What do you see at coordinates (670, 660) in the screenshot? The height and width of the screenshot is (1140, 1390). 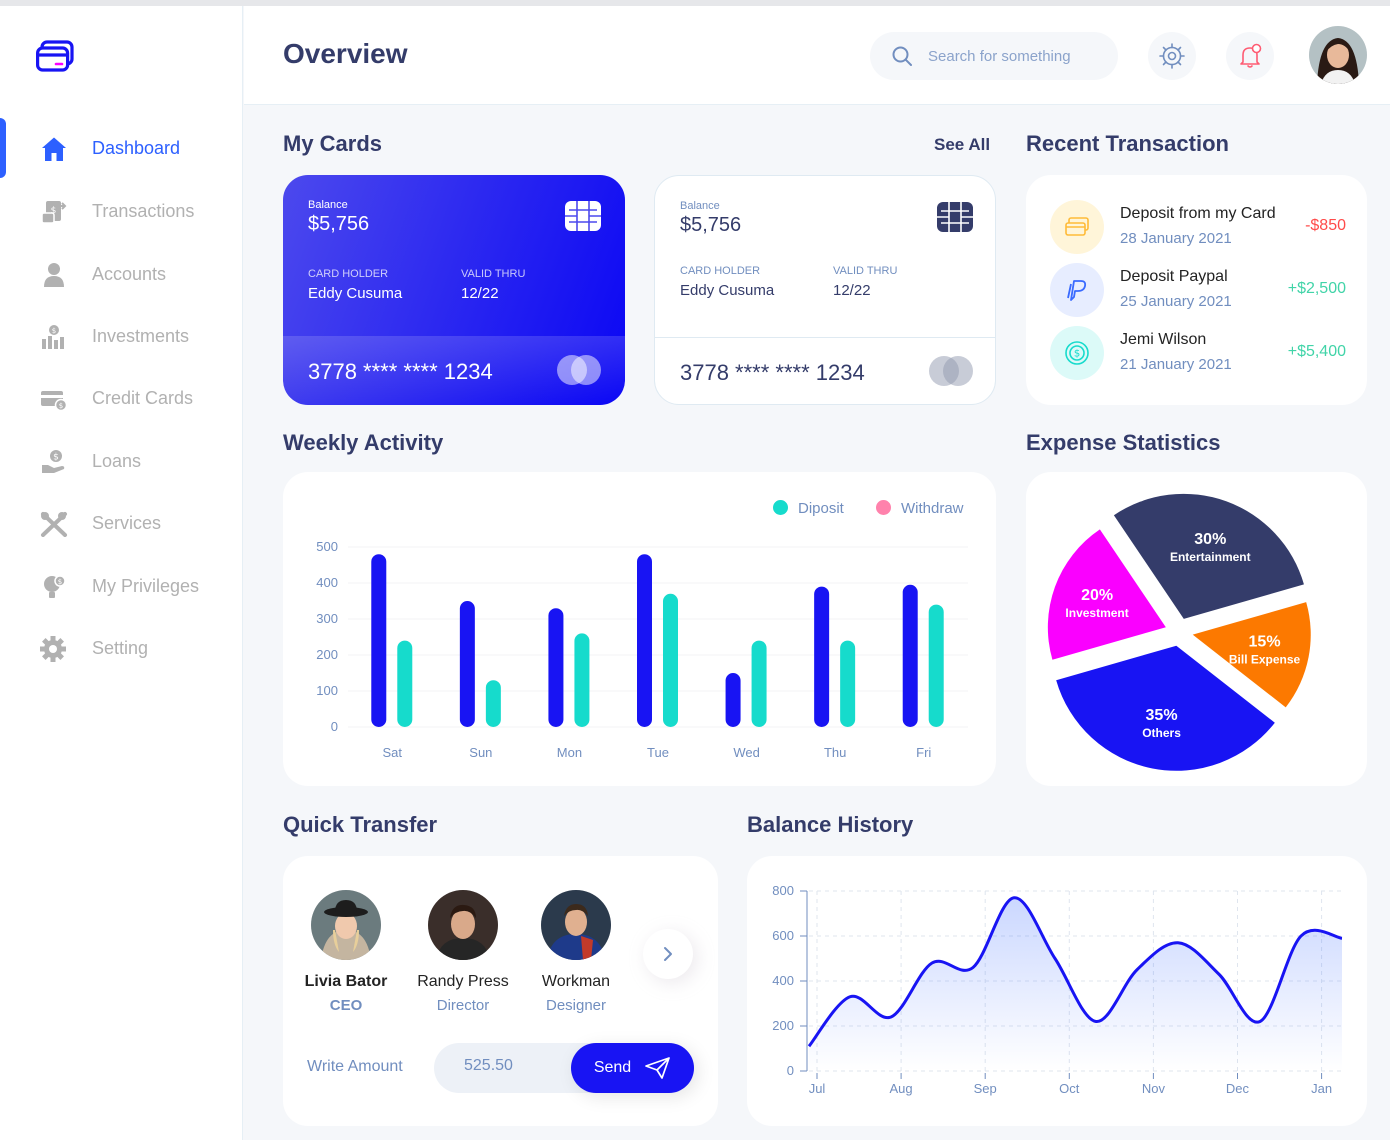 I see `bar-withdraw-tue` at bounding box center [670, 660].